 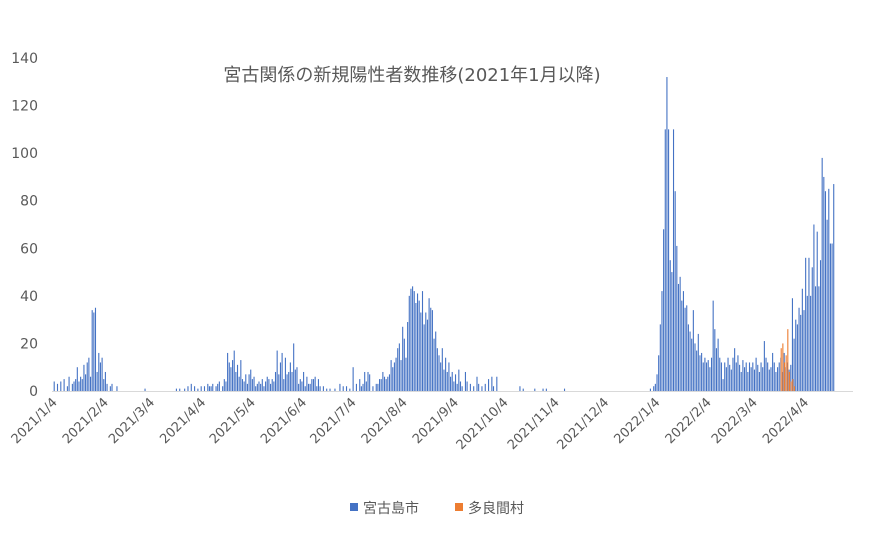 I want to click on x-tick-label: 2022/1/4, so click(x=638, y=421).